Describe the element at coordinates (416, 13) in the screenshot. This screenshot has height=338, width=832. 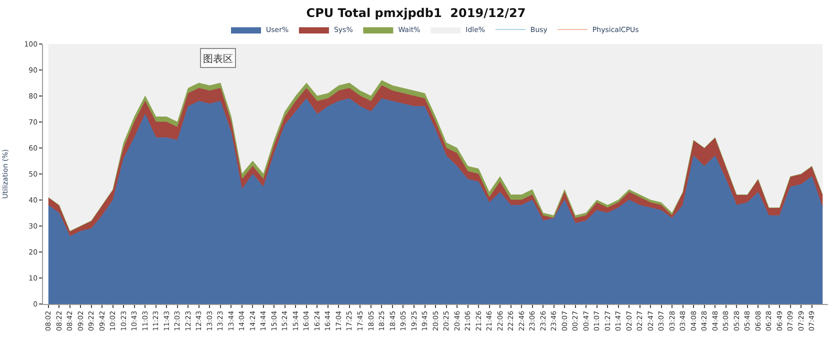
I see `chart-title: CPU Total pmxjpdb1 2019/12/27` at that location.